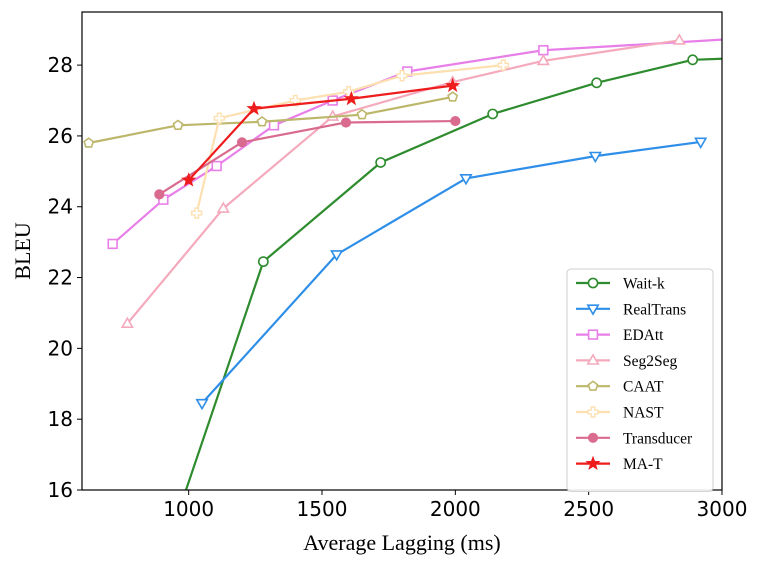 The image size is (761, 565). I want to click on legend-label: RealTrans, so click(654, 309).